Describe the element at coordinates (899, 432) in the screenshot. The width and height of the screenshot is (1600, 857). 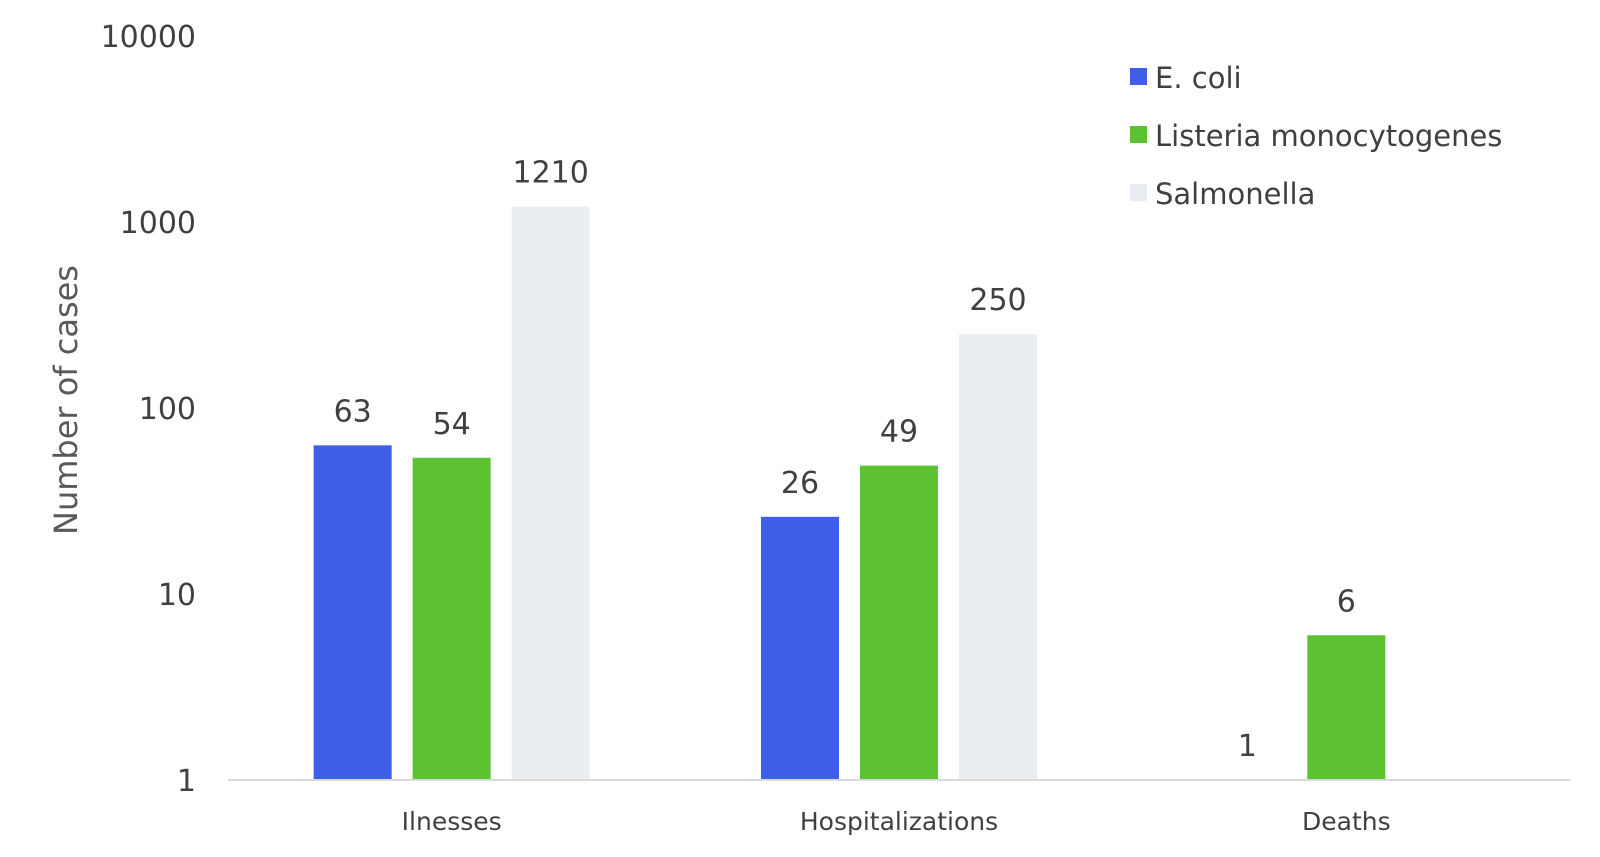
I see `data-label: 49` at that location.